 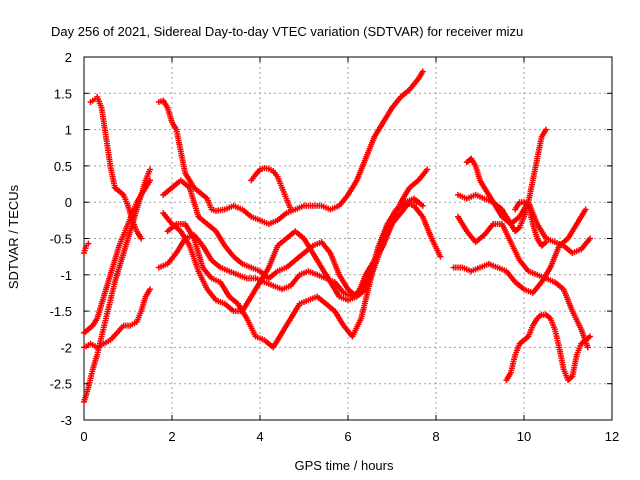 What do you see at coordinates (291, 257) in the screenshot?
I see `series-s10` at bounding box center [291, 257].